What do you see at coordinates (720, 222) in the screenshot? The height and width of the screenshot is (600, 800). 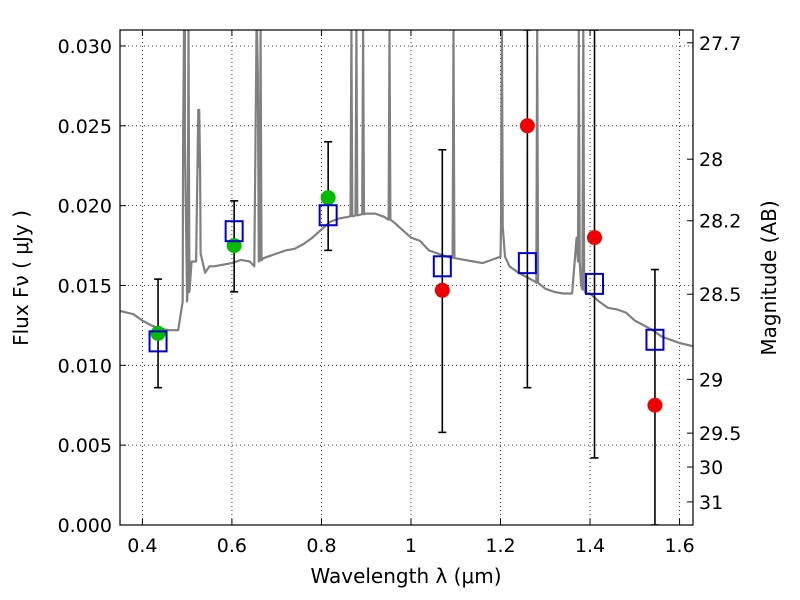 I see `right-tick-label: 28.2` at bounding box center [720, 222].